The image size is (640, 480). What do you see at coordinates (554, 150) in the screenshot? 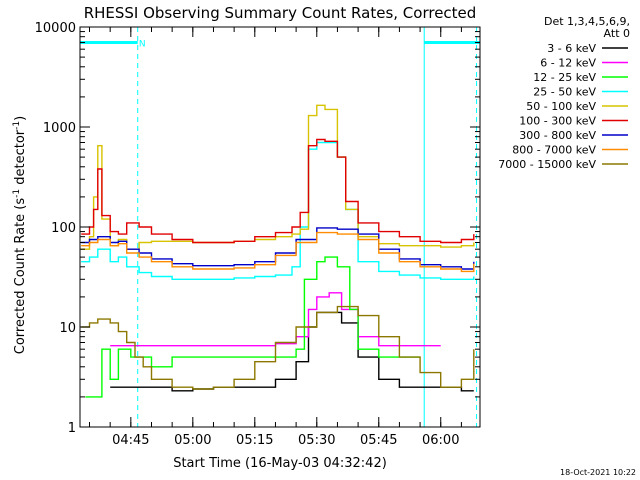
I see `legend-label: 800 - 7000 keV` at bounding box center [554, 150].